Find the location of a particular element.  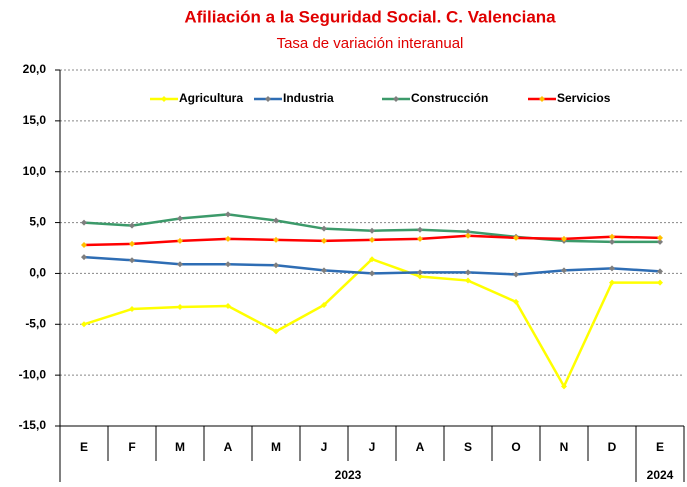

legend-label: Servicios is located at coordinates (584, 98).